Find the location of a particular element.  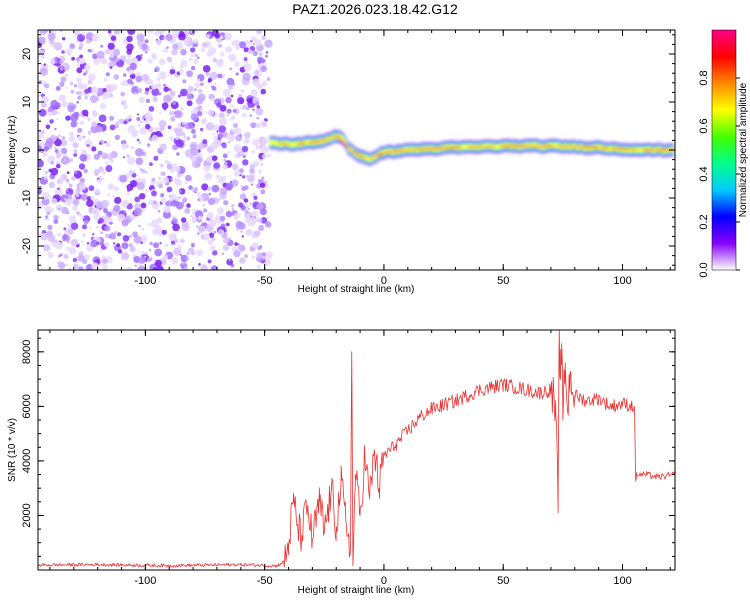

y-tick-label: 20 is located at coordinates (27, 54).